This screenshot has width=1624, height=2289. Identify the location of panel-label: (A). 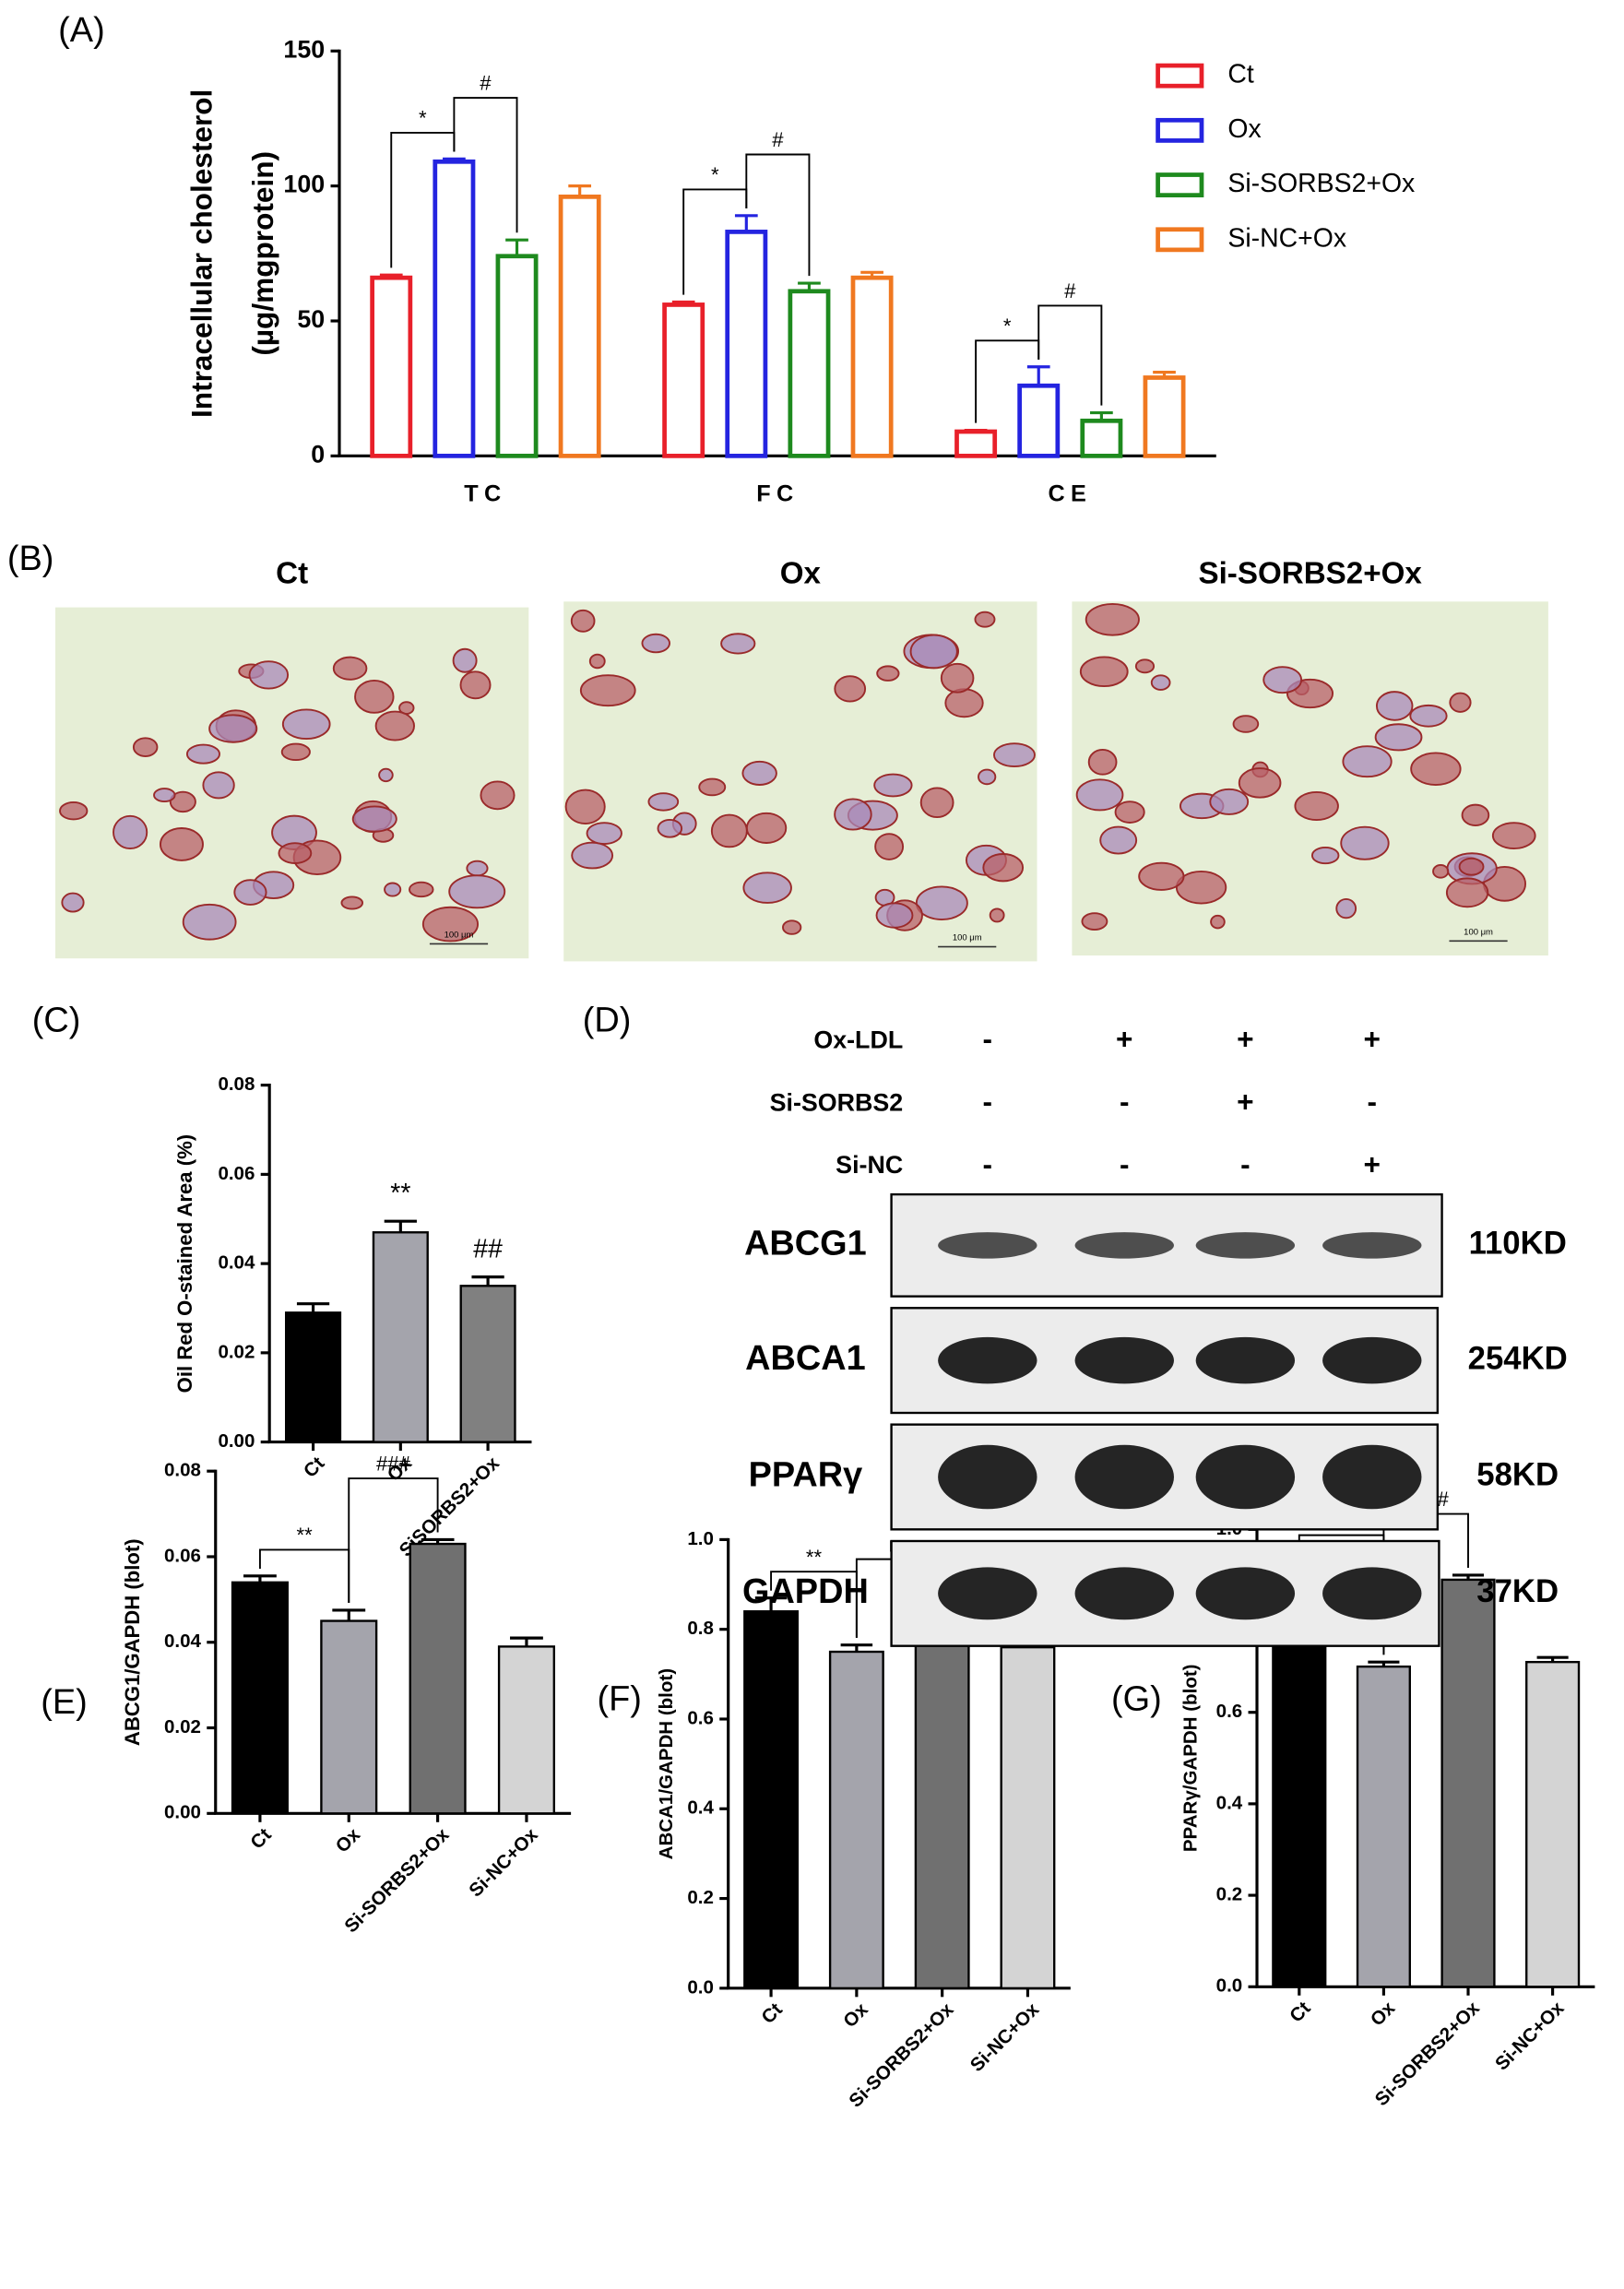
(81, 31).